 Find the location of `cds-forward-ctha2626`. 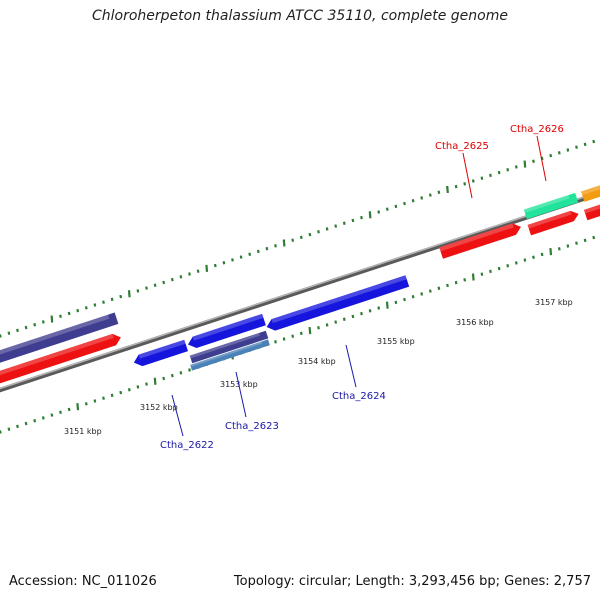

cds-forward-ctha2626 is located at coordinates (554, 222).